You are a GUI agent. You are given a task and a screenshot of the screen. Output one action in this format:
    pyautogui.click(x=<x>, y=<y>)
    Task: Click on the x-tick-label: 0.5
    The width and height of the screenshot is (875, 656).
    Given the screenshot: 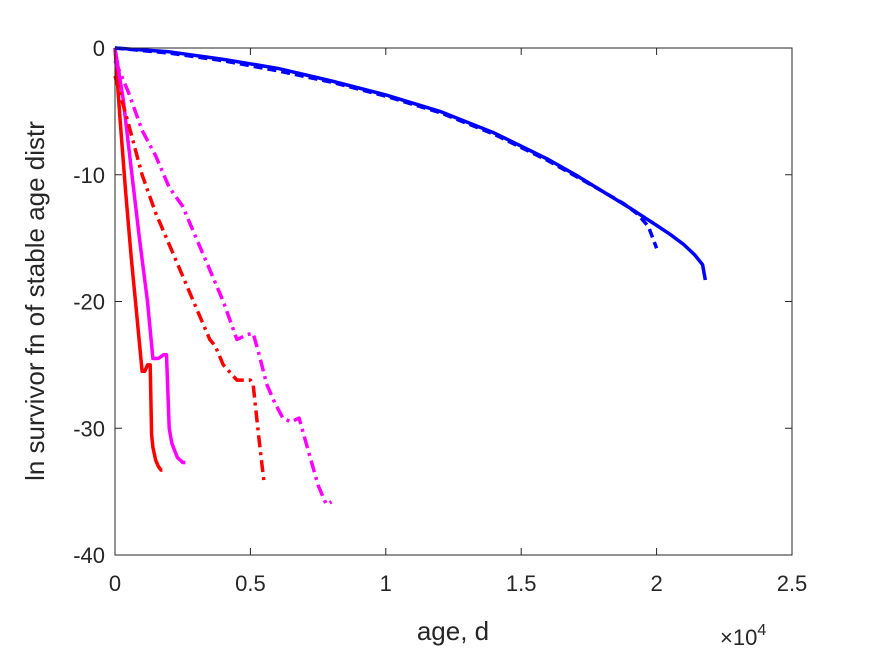 What is the action you would take?
    pyautogui.click(x=250, y=583)
    